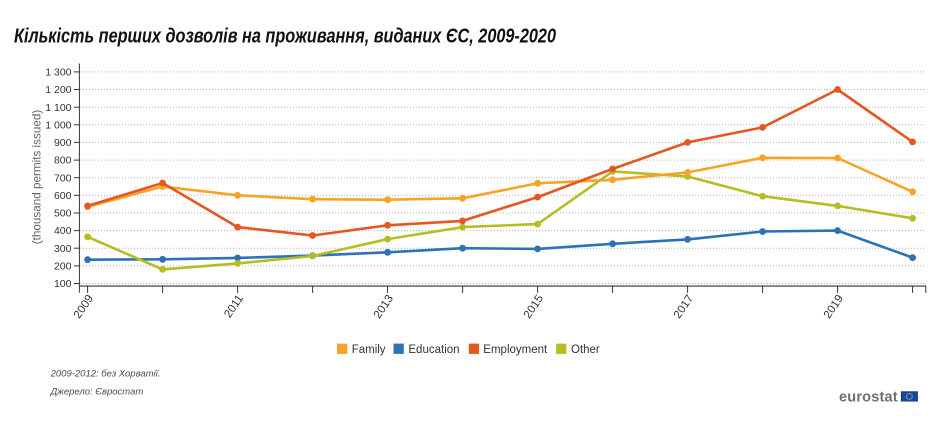 Image resolution: width=936 pixels, height=421 pixels. What do you see at coordinates (63, 196) in the screenshot?
I see `svg-text: 600` at bounding box center [63, 196].